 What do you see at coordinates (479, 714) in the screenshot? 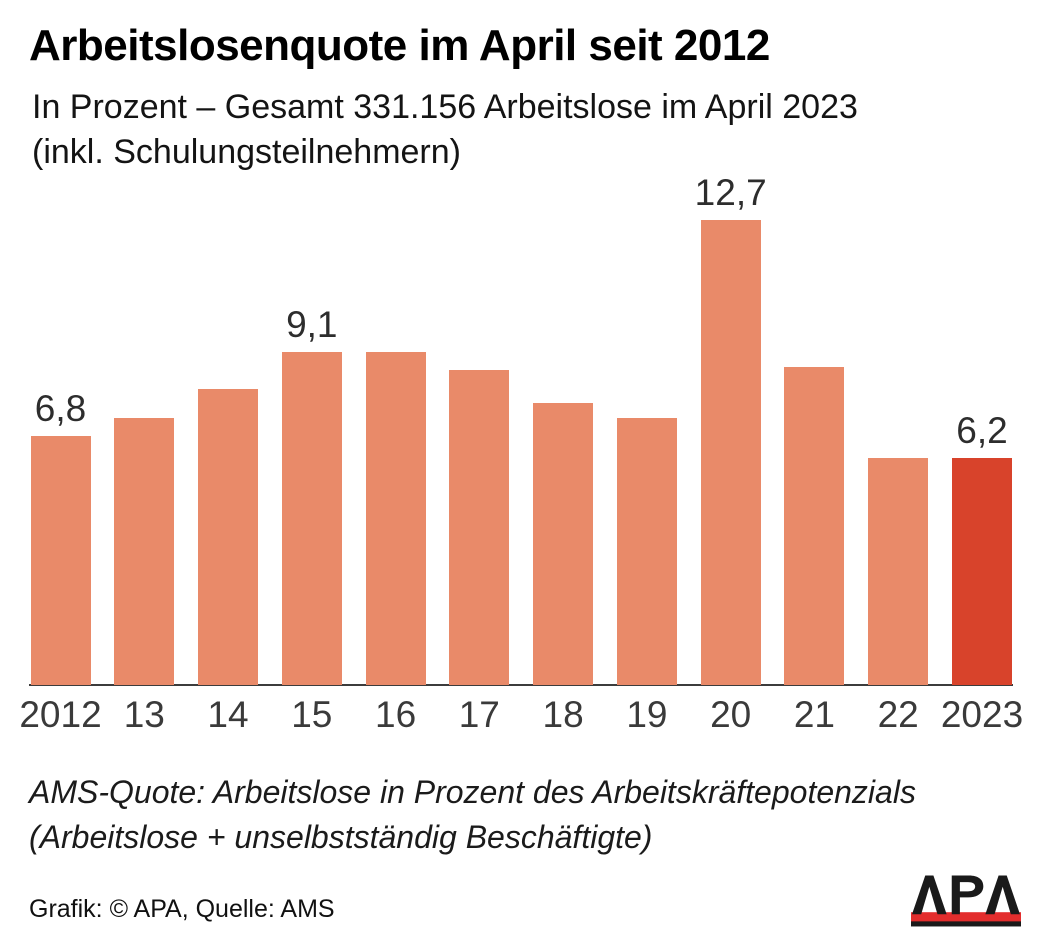
I see `x-tick-17: 17` at bounding box center [479, 714].